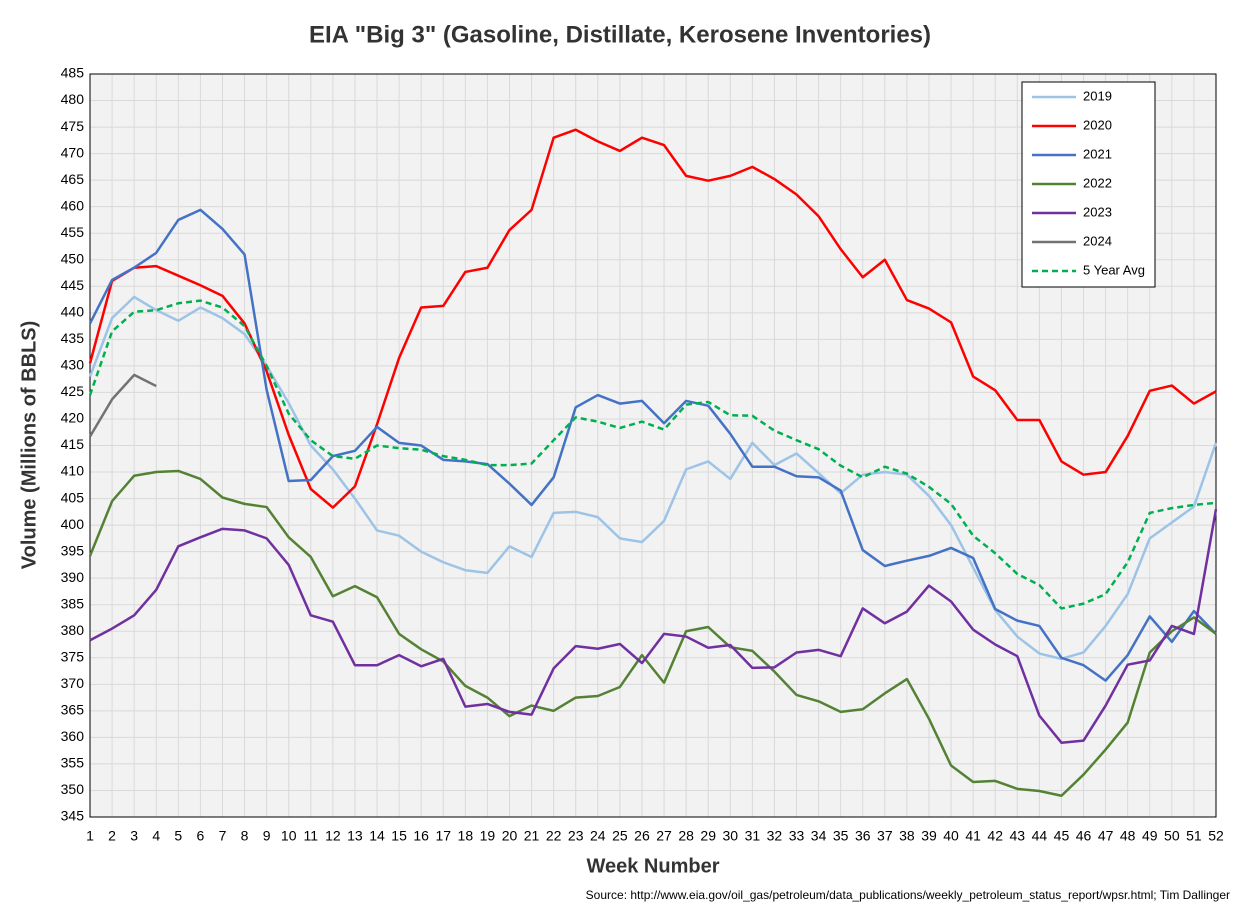 The height and width of the screenshot is (909, 1243). I want to click on legend-label: 5 Year Avg, so click(1114, 269).